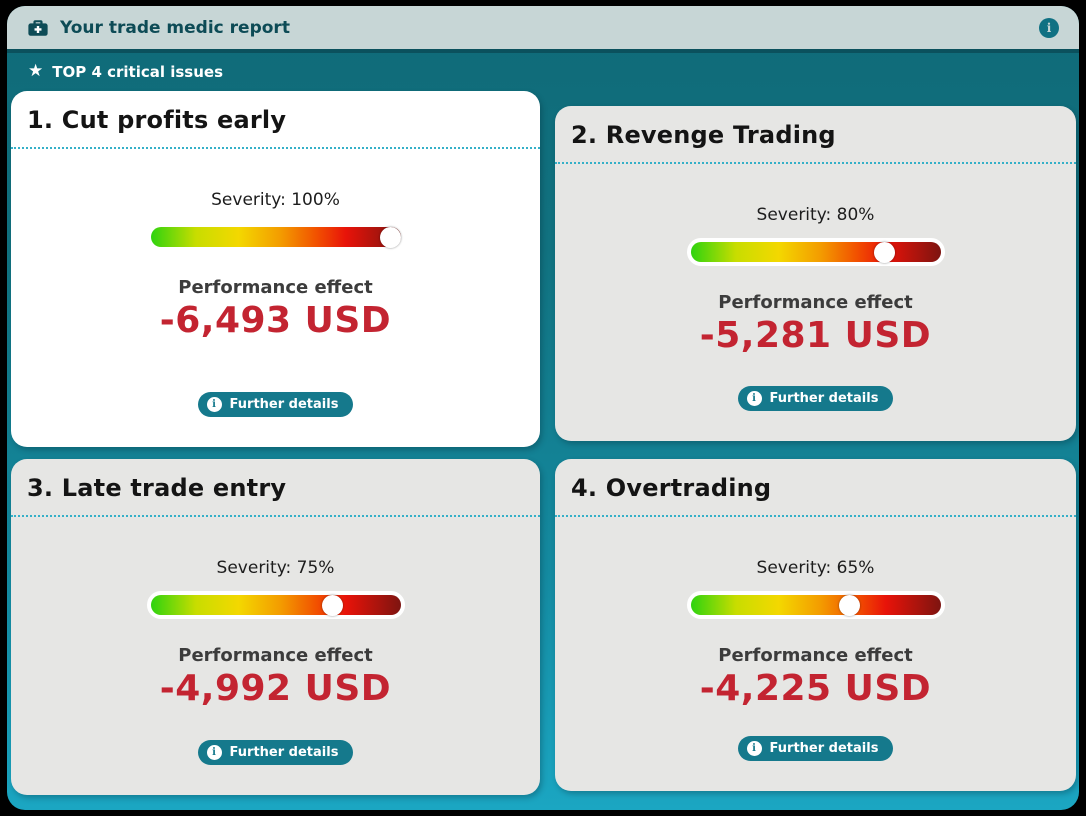  What do you see at coordinates (36, 71) in the screenshot?
I see `star-icon: ★` at bounding box center [36, 71].